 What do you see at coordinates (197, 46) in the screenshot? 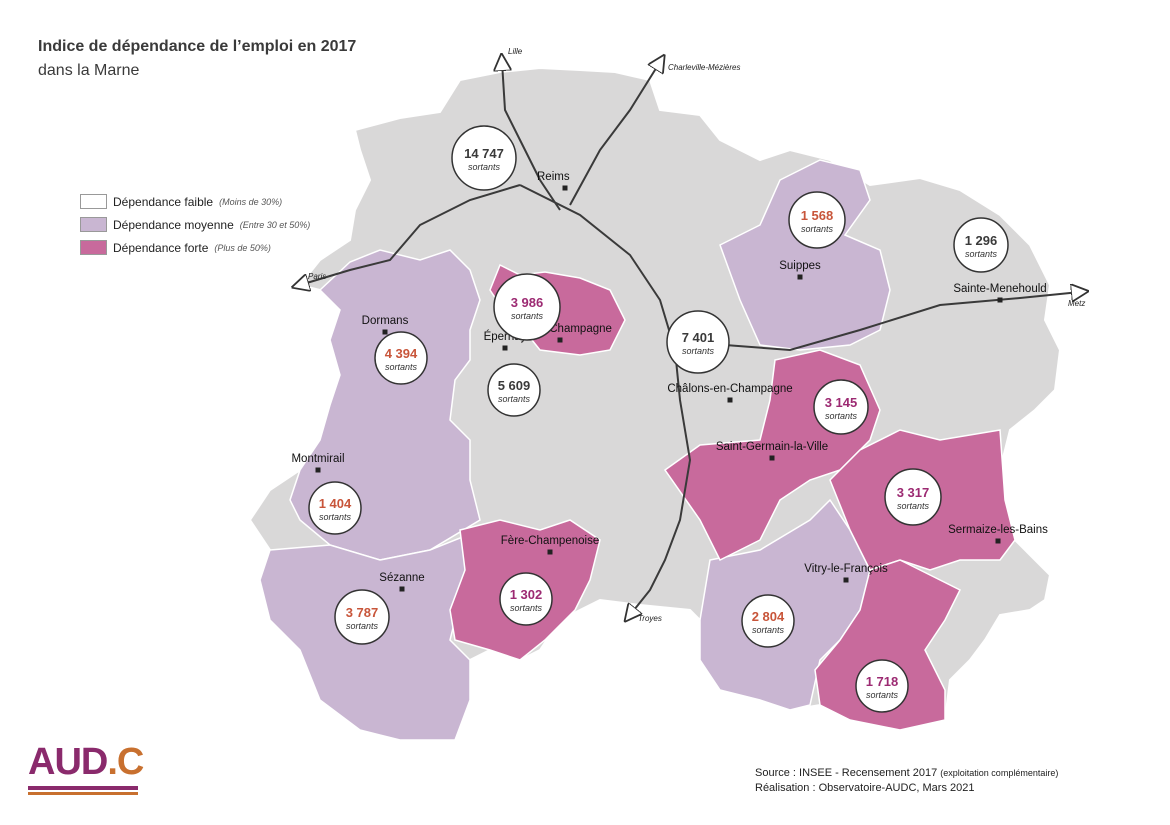
I see `map-title: Indice de dépendance de l’emploi en 2017` at bounding box center [197, 46].